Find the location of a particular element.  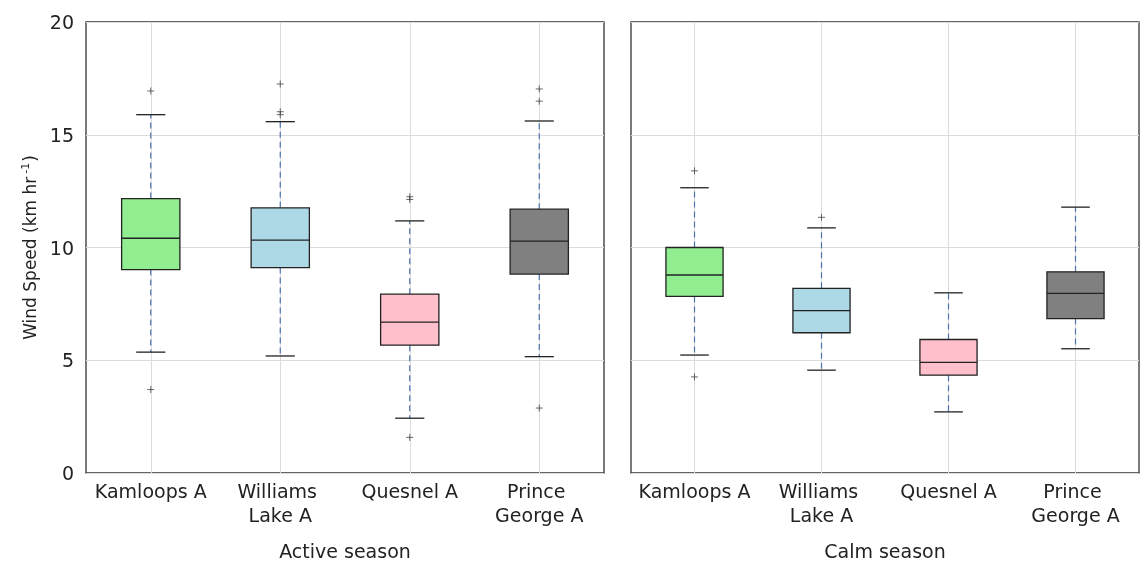

y-tick-label: 15 is located at coordinates (61, 134).